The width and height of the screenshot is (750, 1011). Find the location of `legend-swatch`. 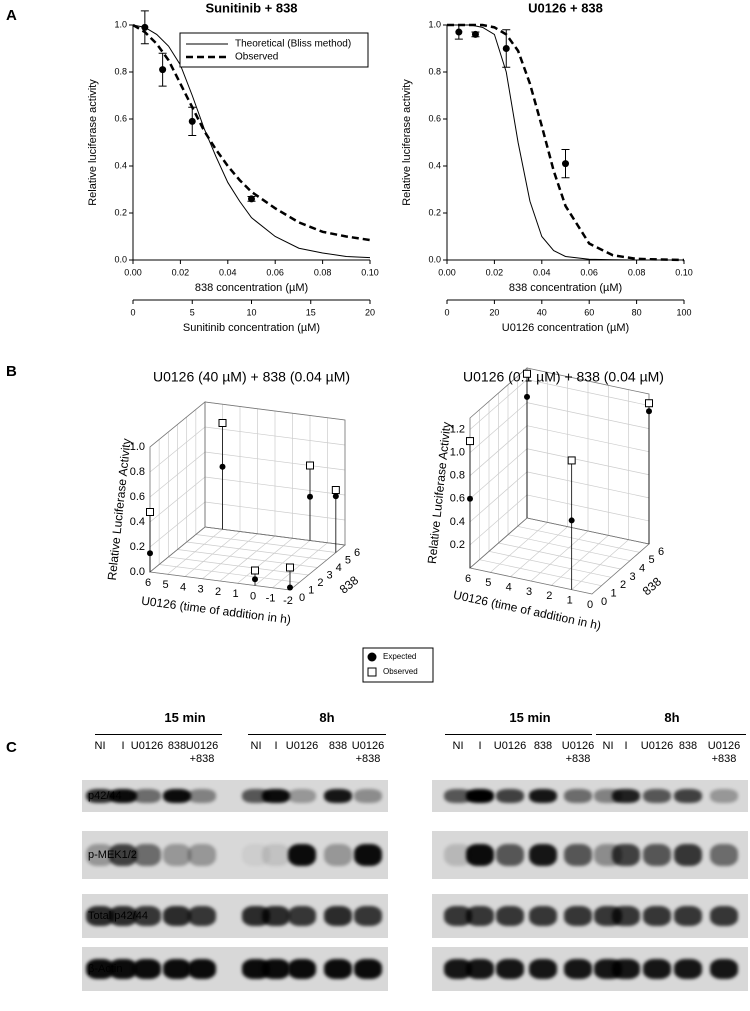

legend-swatch is located at coordinates (372, 672).